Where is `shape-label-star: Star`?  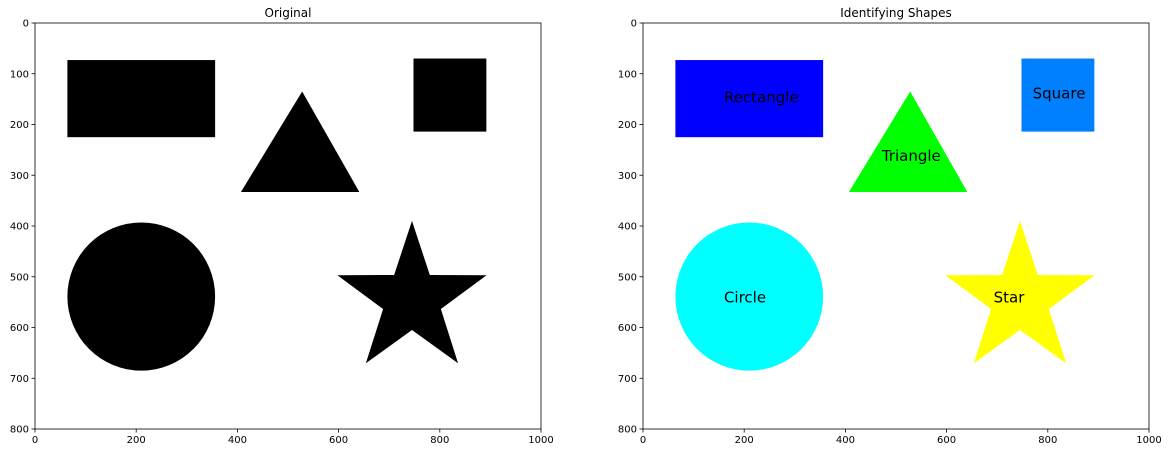
shape-label-star: Star is located at coordinates (1010, 298).